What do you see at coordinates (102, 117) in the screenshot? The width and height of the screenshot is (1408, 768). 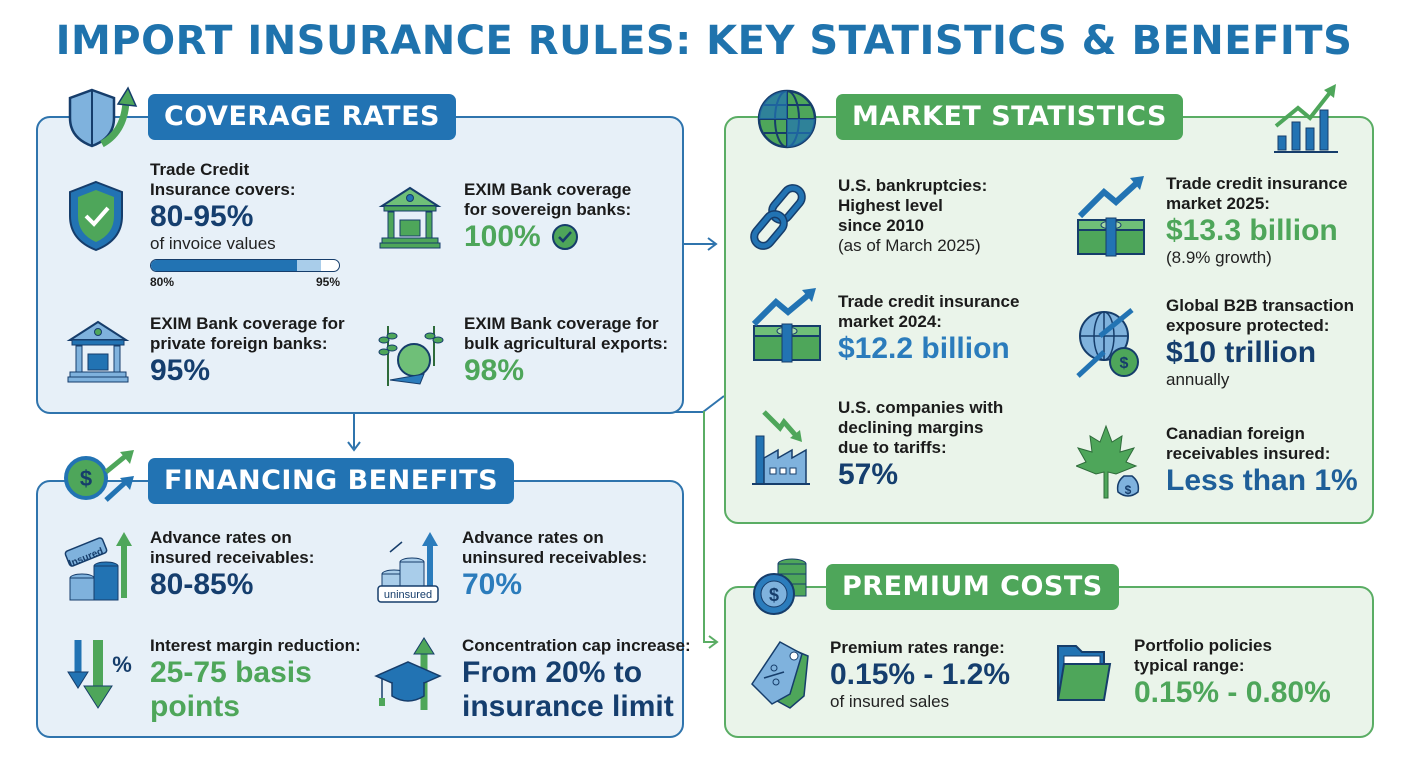 I see `shield-growth-icon` at bounding box center [102, 117].